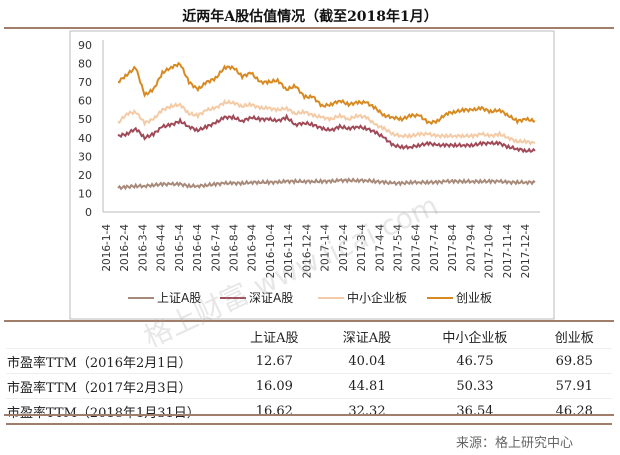 Image resolution: width=620 pixels, height=455 pixels. Describe the element at coordinates (310, 17) in the screenshot. I see `chart-title: 近两年A股估值情况（截至2018年1月）` at that location.